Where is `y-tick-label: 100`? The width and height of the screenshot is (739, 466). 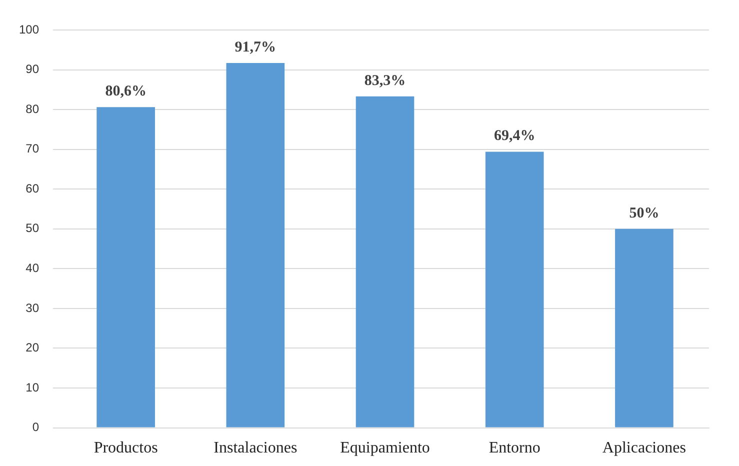
y-tick-label: 100 is located at coordinates (29, 29).